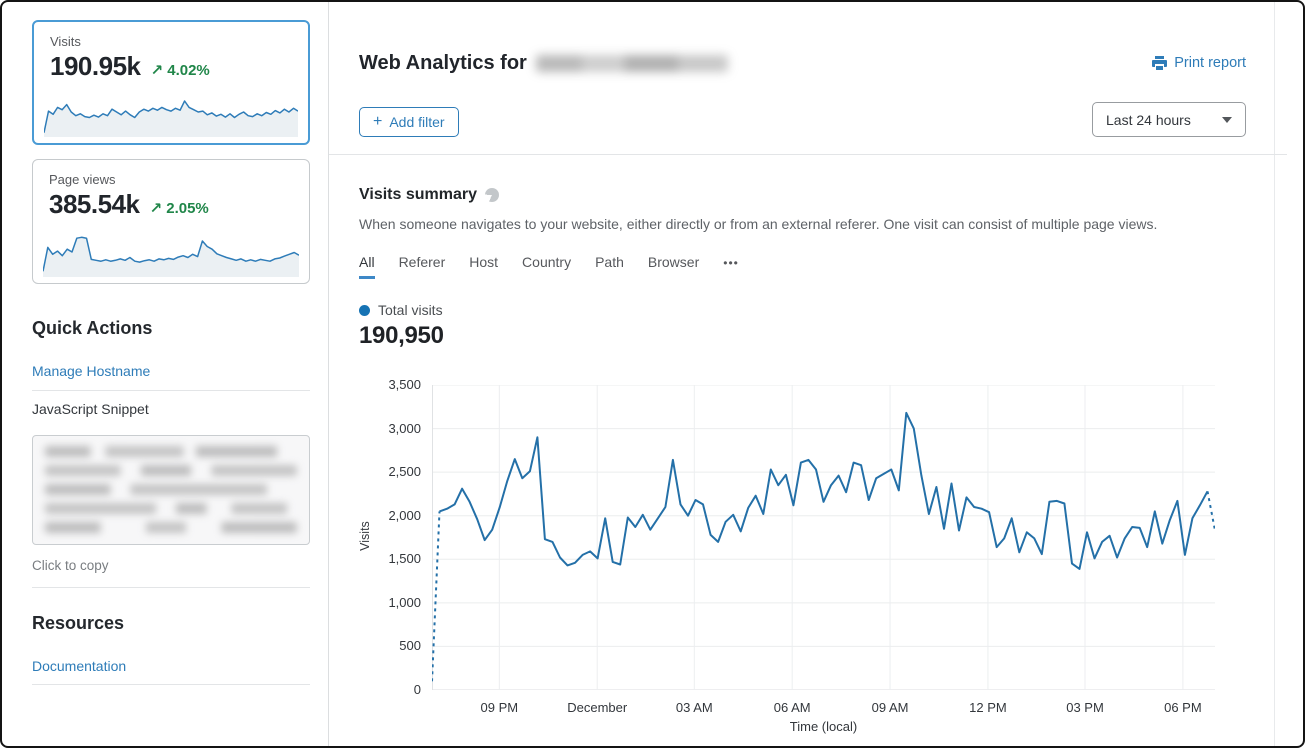 Image resolution: width=1305 pixels, height=748 pixels. I want to click on page-title: Web Analytics for, so click(543, 63).